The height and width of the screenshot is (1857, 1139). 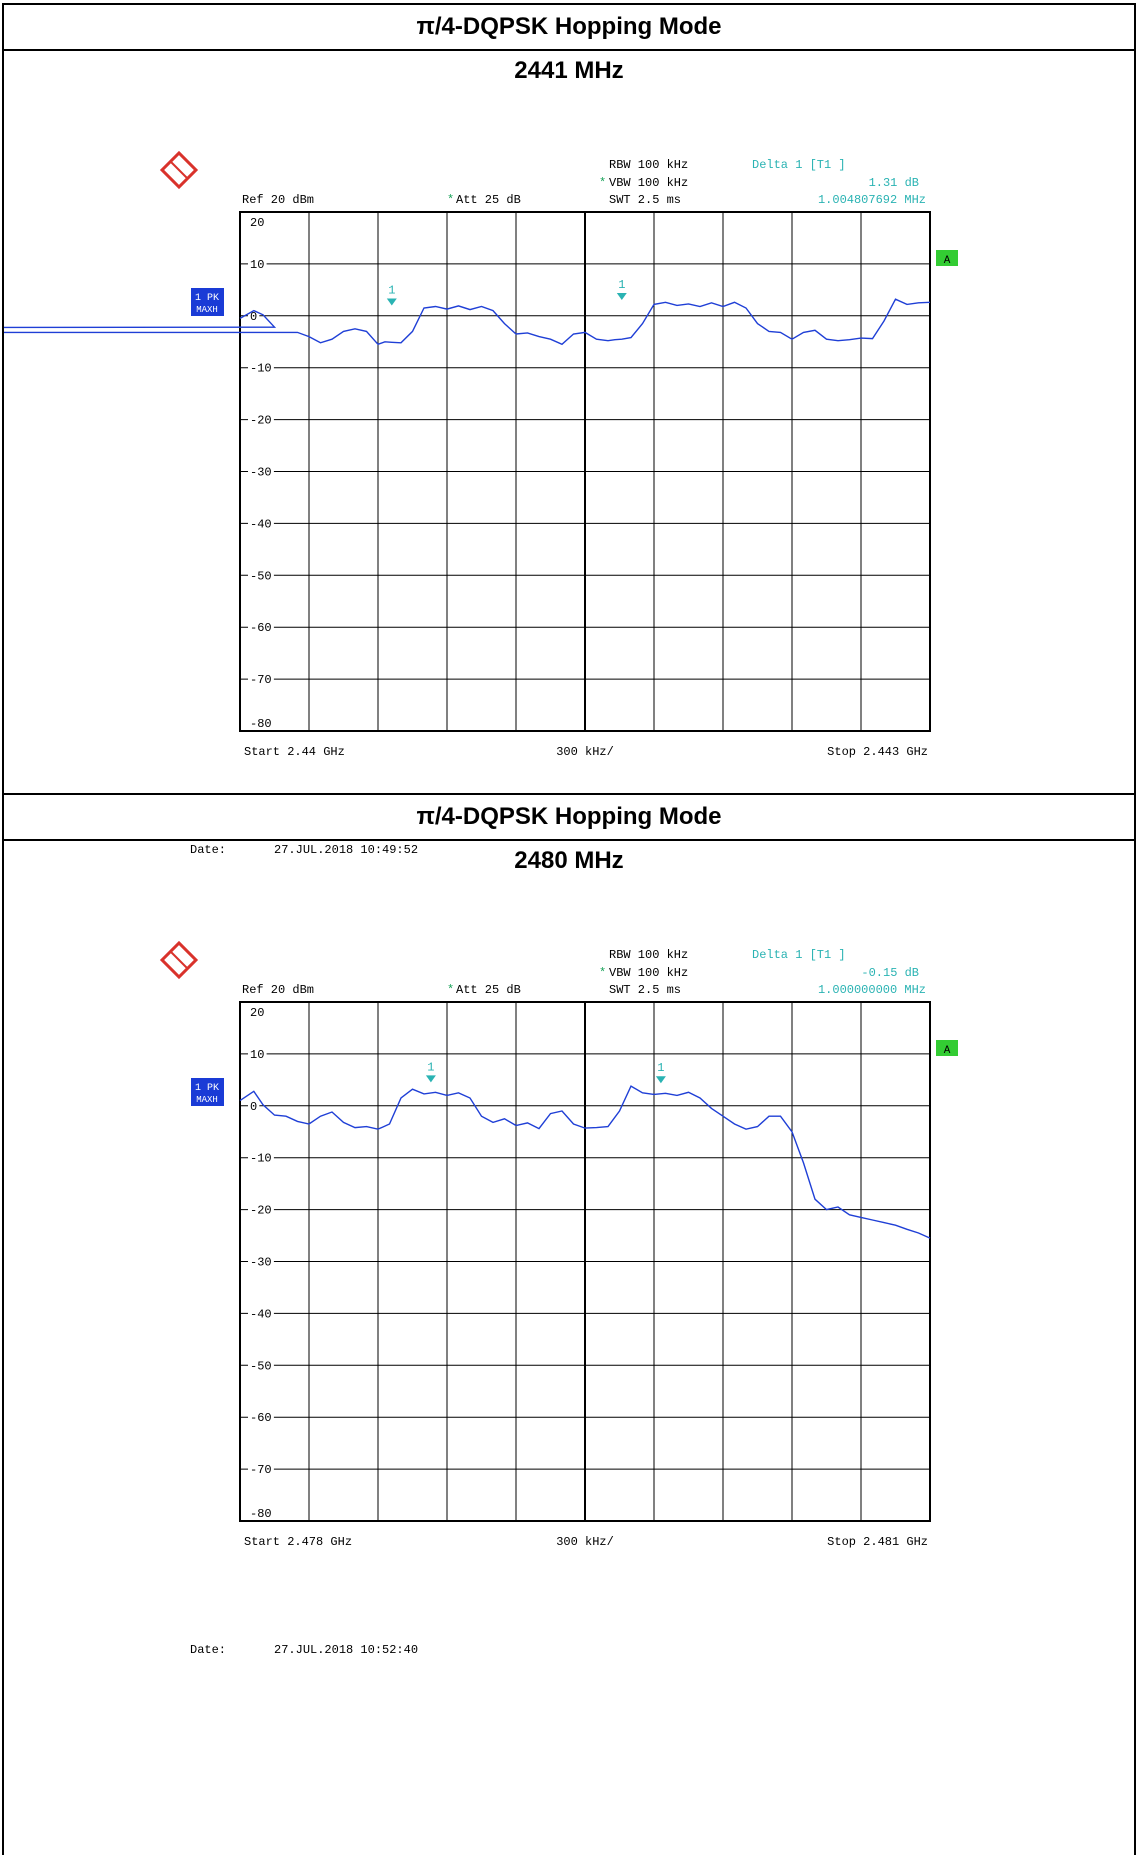 I want to click on start-frequency: Start 2.478 GHz, so click(x=298, y=1542).